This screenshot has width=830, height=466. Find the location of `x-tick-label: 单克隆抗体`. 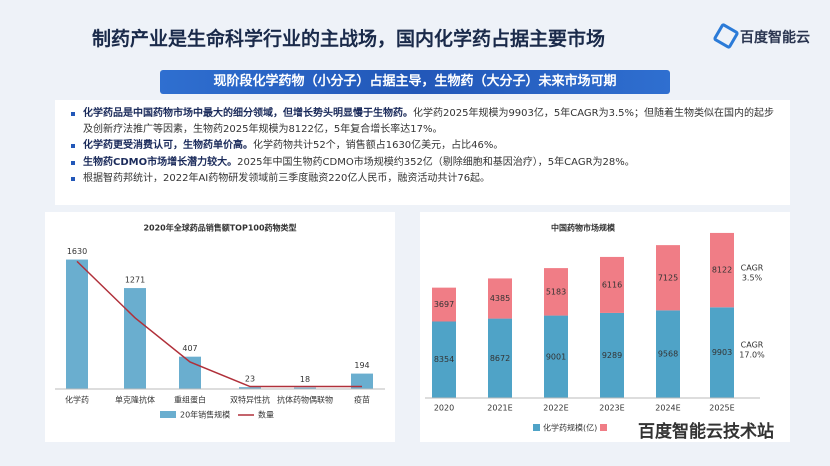

x-tick-label: 单克隆抗体 is located at coordinates (135, 400).